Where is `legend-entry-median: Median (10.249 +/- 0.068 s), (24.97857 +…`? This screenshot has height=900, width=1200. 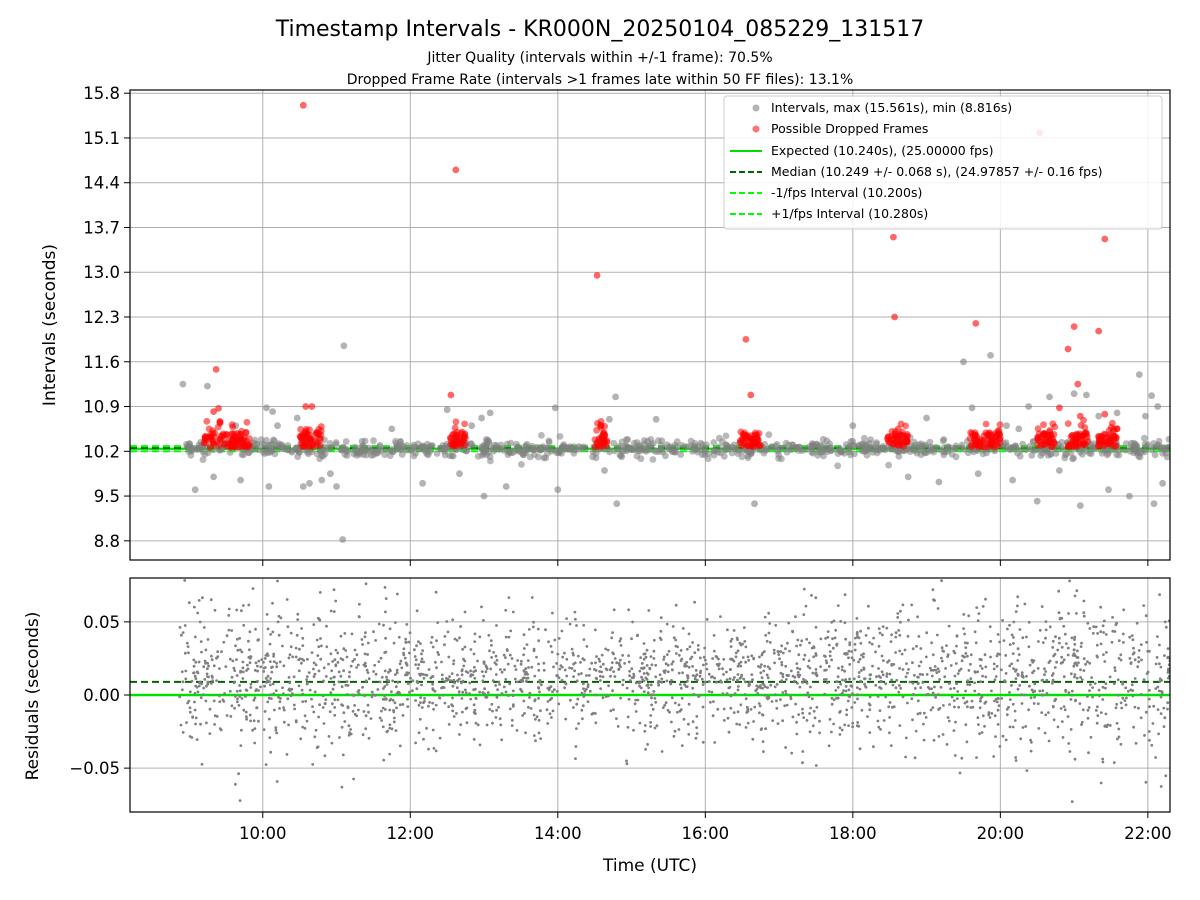 legend-entry-median: Median (10.249 +/- 0.068 s), (24.97857 +… is located at coordinates (916, 171).